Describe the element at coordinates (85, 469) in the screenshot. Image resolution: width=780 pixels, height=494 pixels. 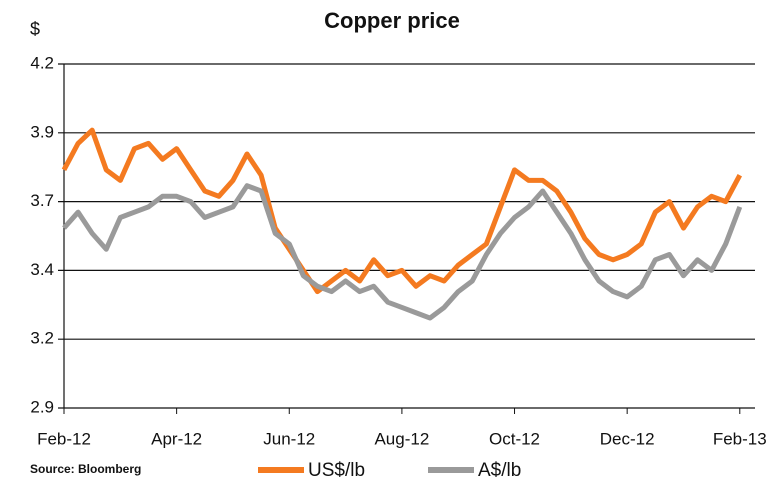
I see `source: Source: Bloomberg` at that location.